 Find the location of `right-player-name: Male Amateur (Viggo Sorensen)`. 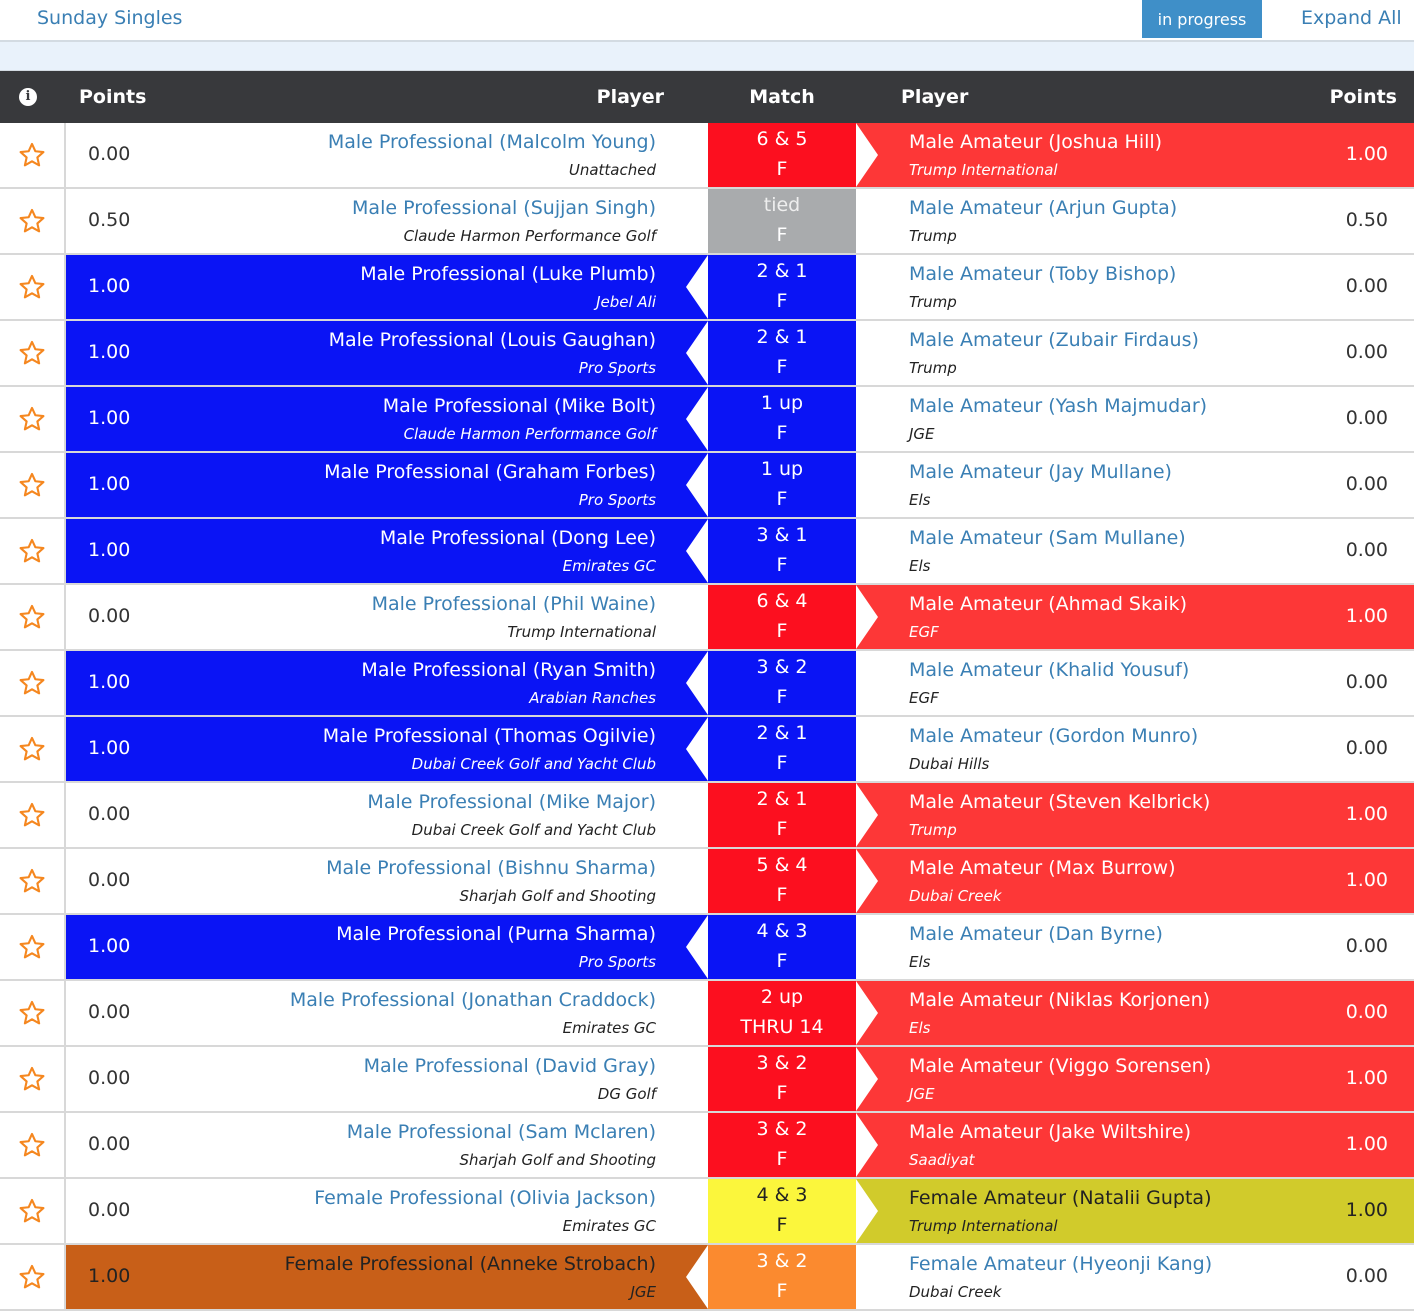

right-player-name: Male Amateur (Viggo Sorensen) is located at coordinates (1060, 1066).